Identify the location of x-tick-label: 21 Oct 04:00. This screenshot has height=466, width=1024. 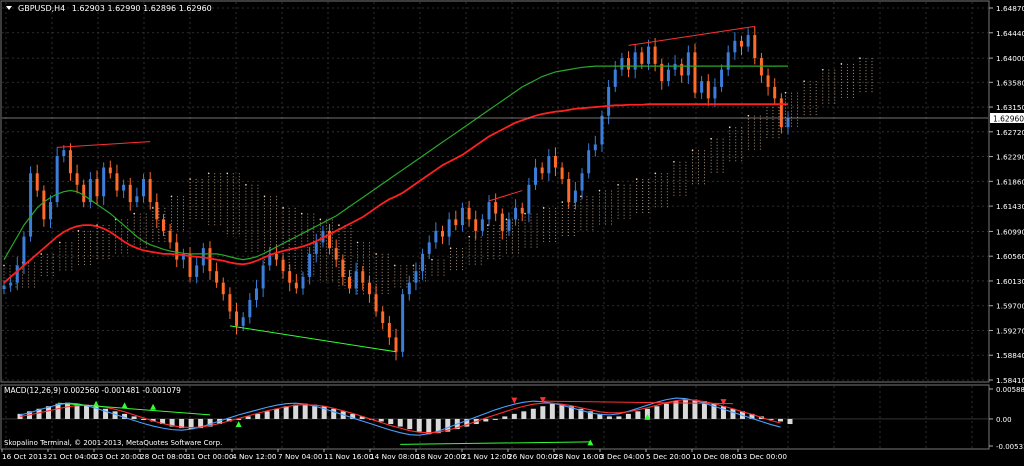
(72, 456).